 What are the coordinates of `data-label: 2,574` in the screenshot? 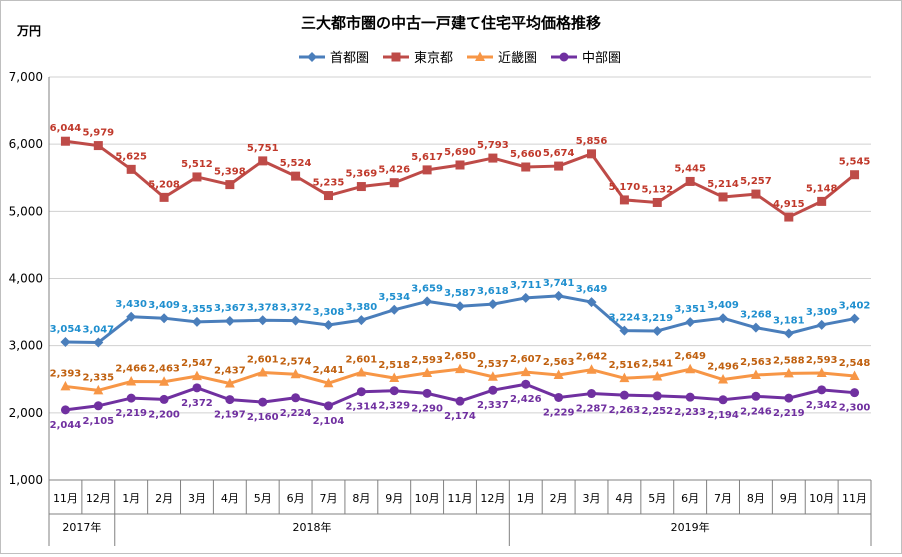 It's located at (296, 361).